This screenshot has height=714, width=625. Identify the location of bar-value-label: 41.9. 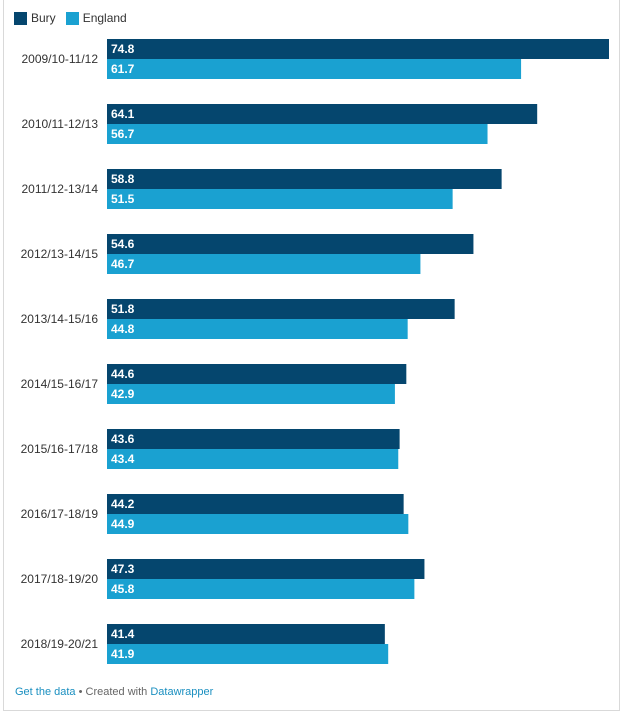
(123, 654).